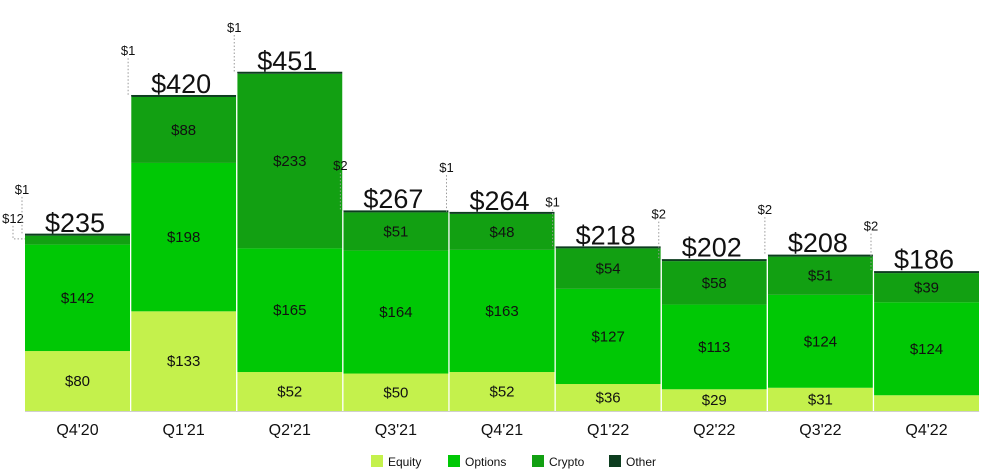 Image resolution: width=989 pixels, height=475 pixels. What do you see at coordinates (606, 236) in the screenshot?
I see `bar-total-label: $218` at bounding box center [606, 236].